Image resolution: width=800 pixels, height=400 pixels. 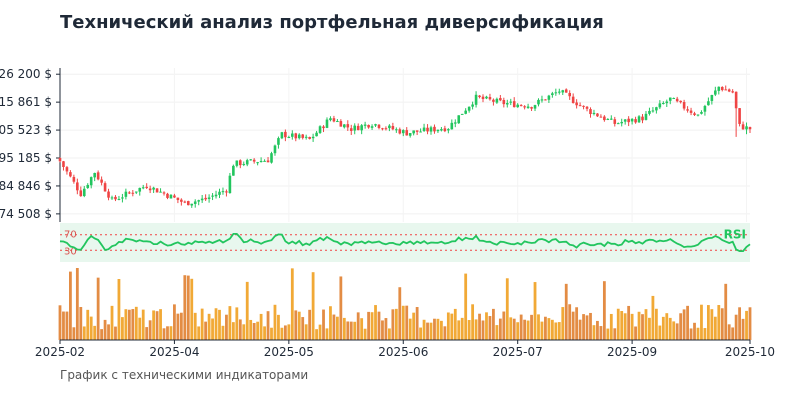 I want to click on time-tick-label: 2025-02, so click(x=60, y=352).